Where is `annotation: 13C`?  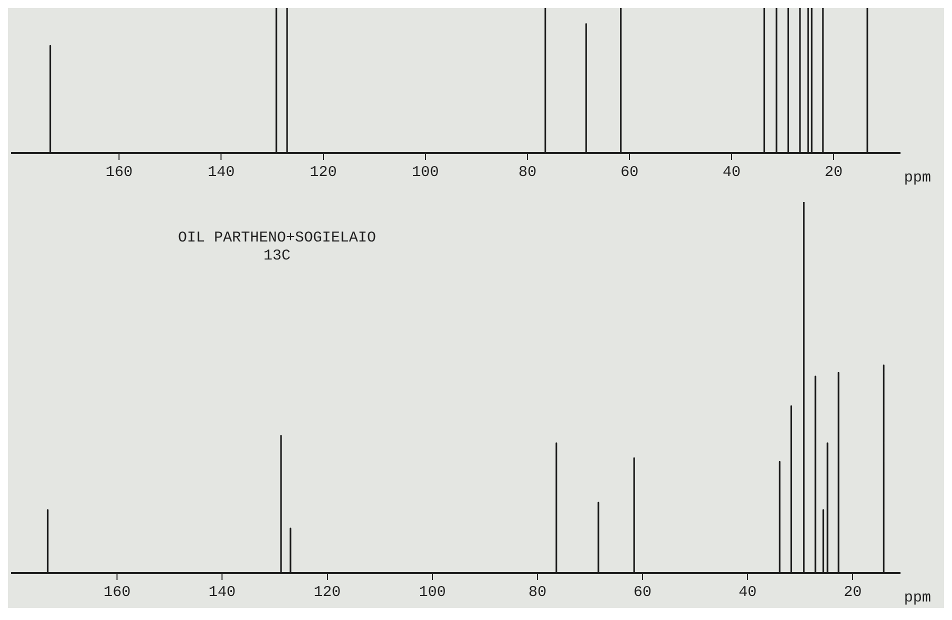 annotation: 13C is located at coordinates (277, 255).